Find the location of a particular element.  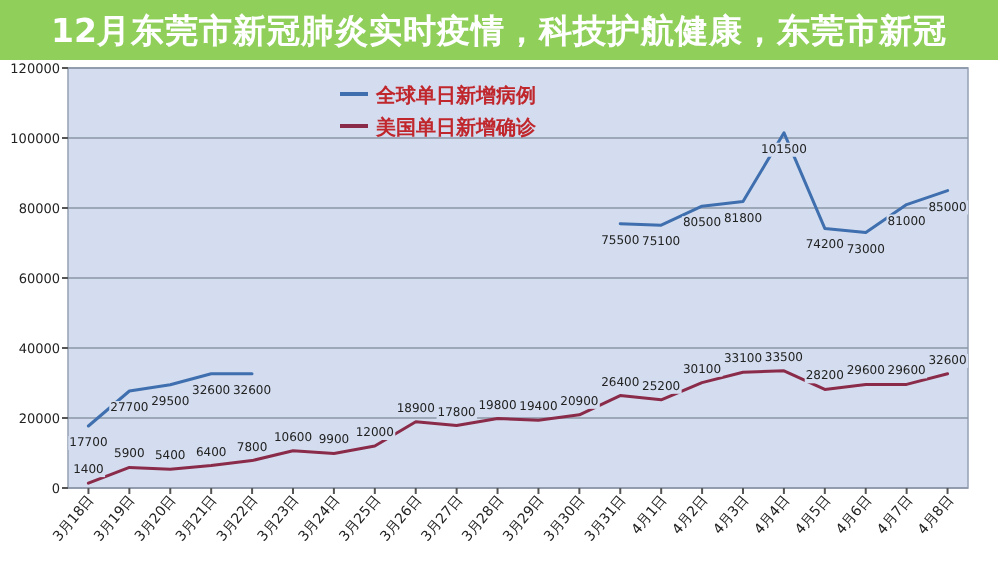

legend-label: 美国单日新增确诊 is located at coordinates (456, 128).